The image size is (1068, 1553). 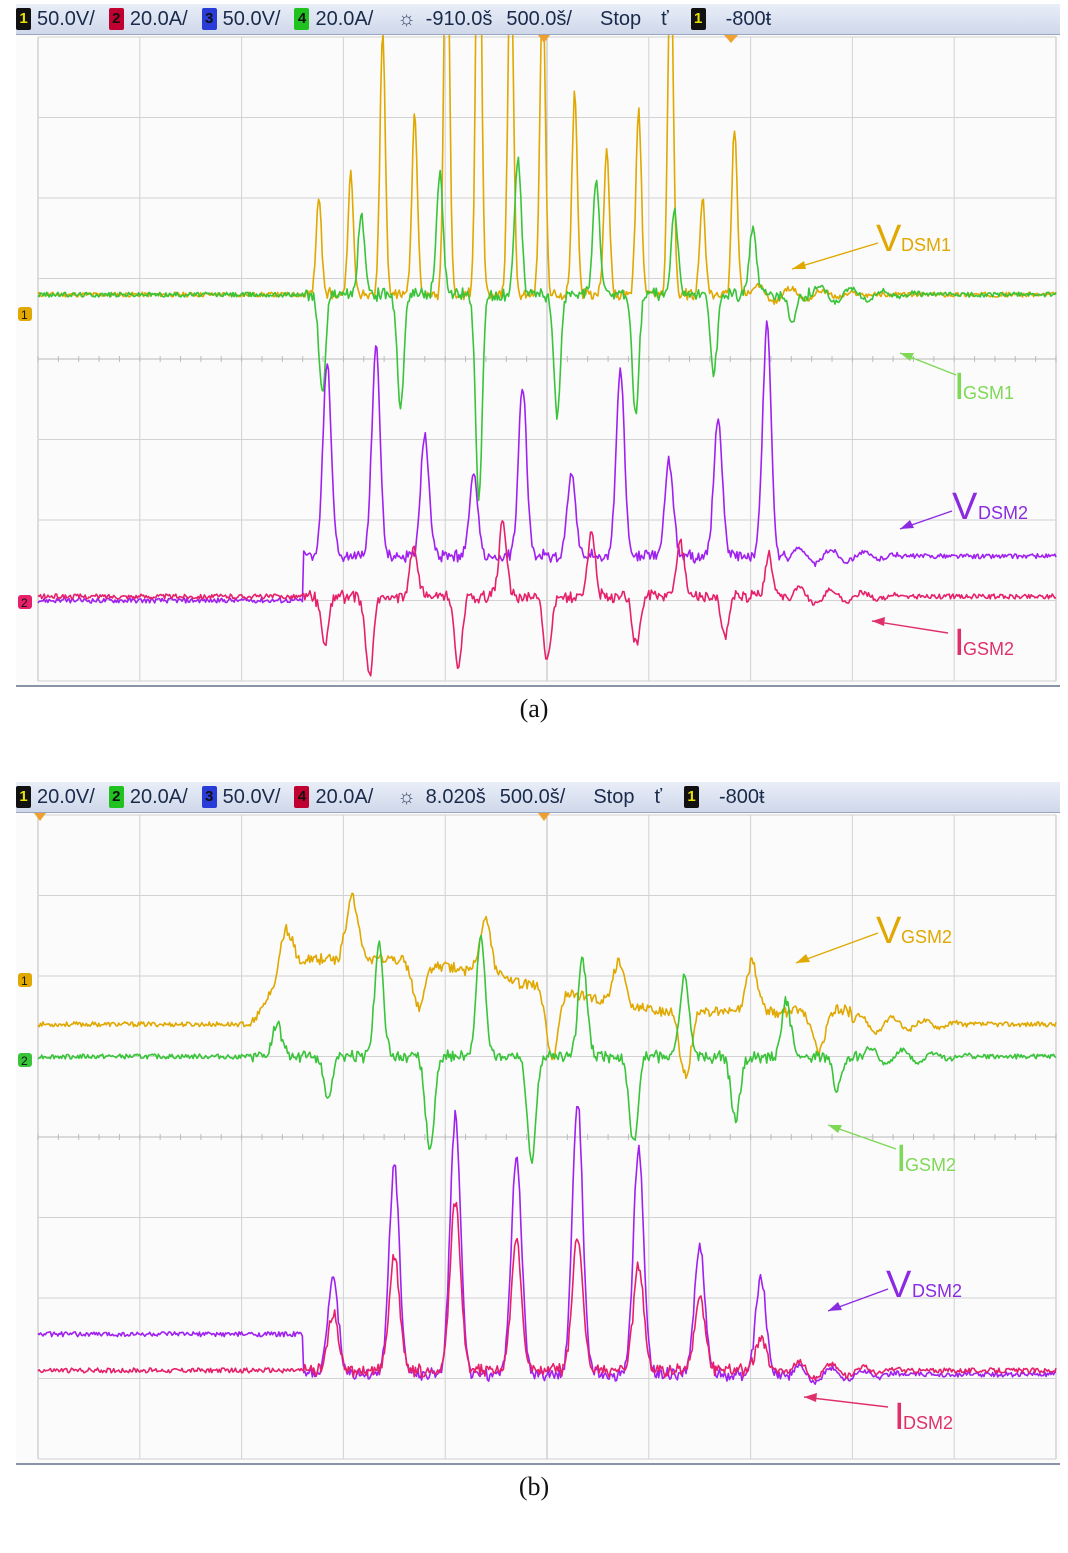 What do you see at coordinates (55, 19) in the screenshot?
I see `ch1-indicator: 1 50.0V/` at bounding box center [55, 19].